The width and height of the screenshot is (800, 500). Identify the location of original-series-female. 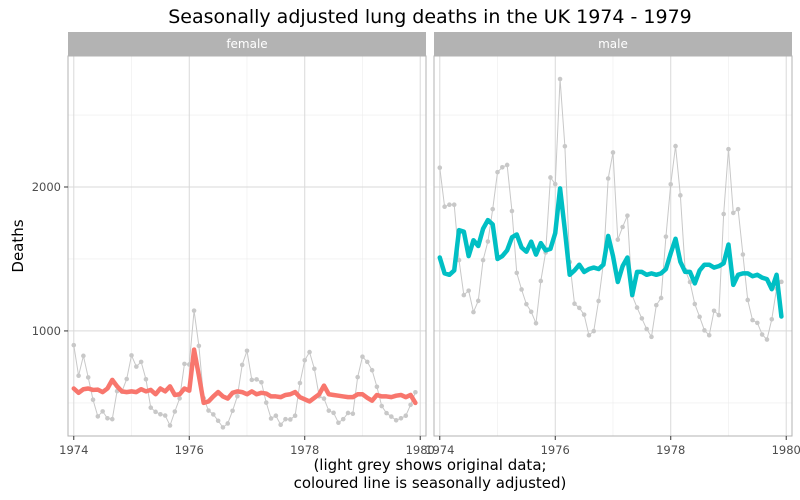
(244, 369).